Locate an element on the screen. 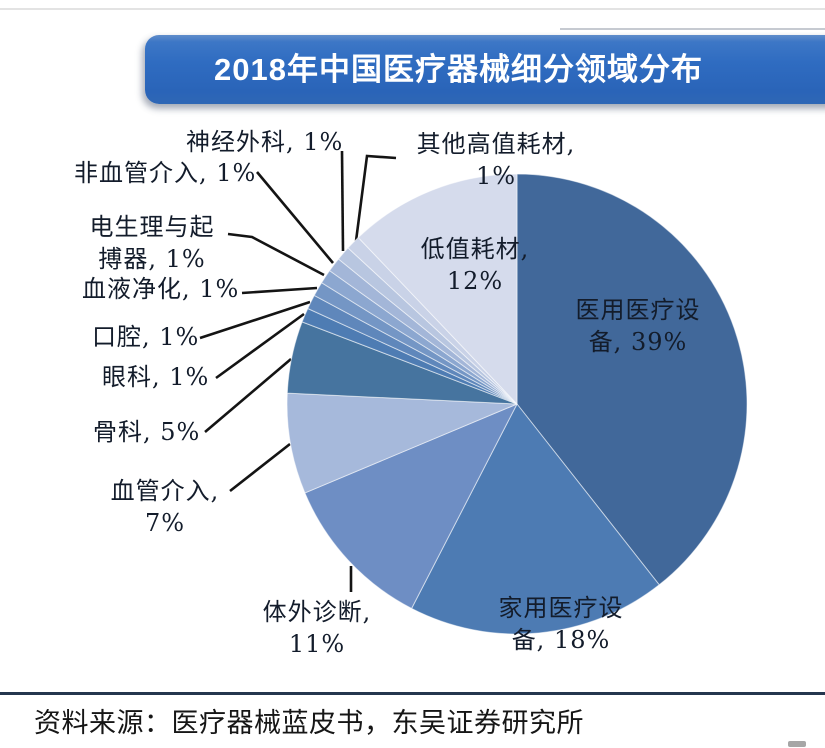  frame-top-line is located at coordinates (692, 29).